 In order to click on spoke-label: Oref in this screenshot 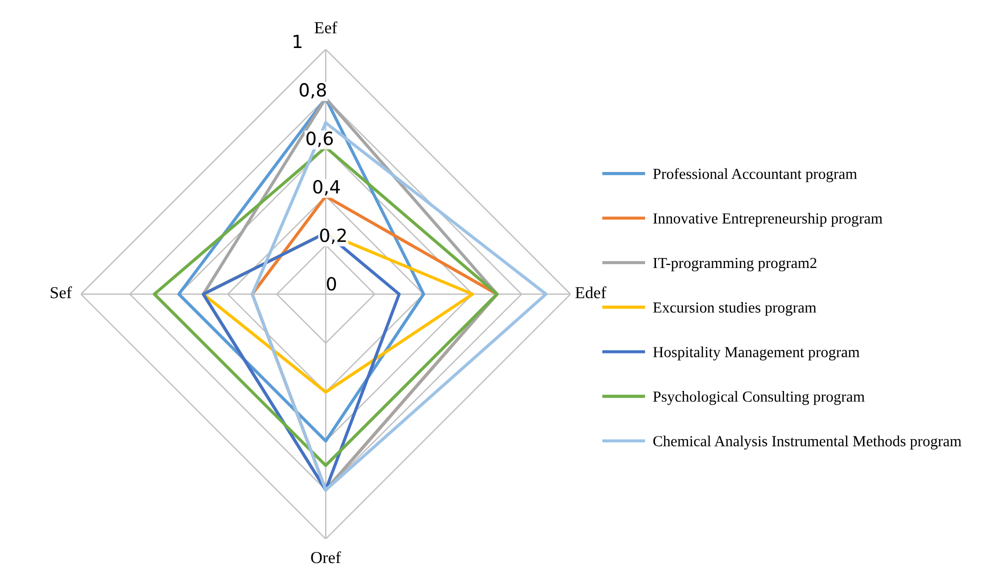, I will do `click(326, 557)`.